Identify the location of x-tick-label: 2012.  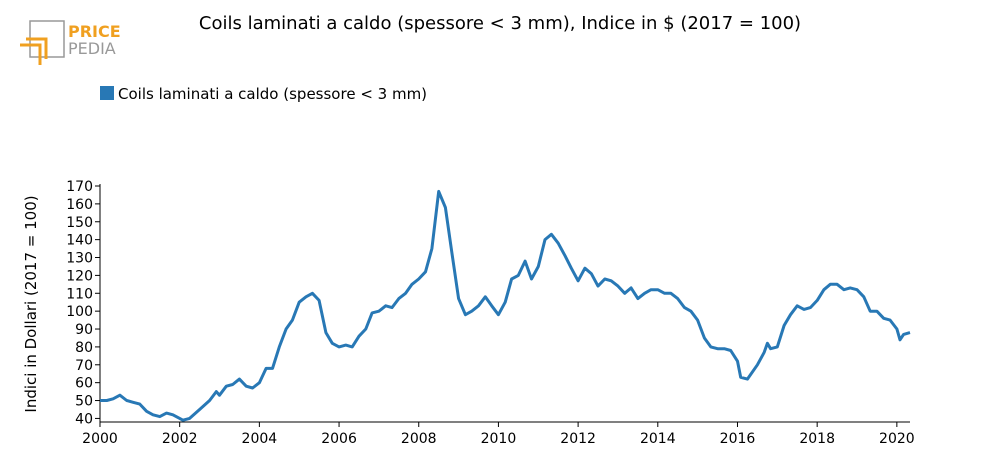
(578, 439).